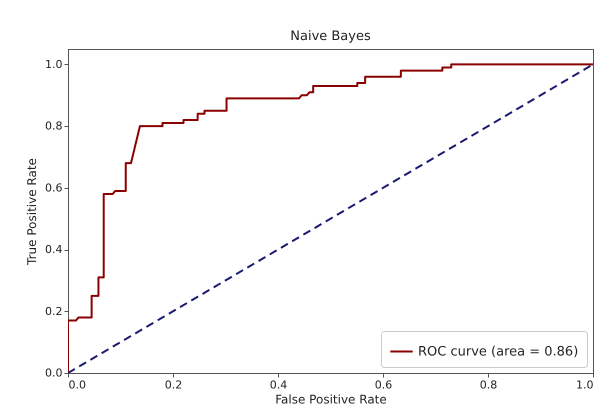 The image size is (603, 417). I want to click on x-tick-label: 0.8, so click(489, 385).